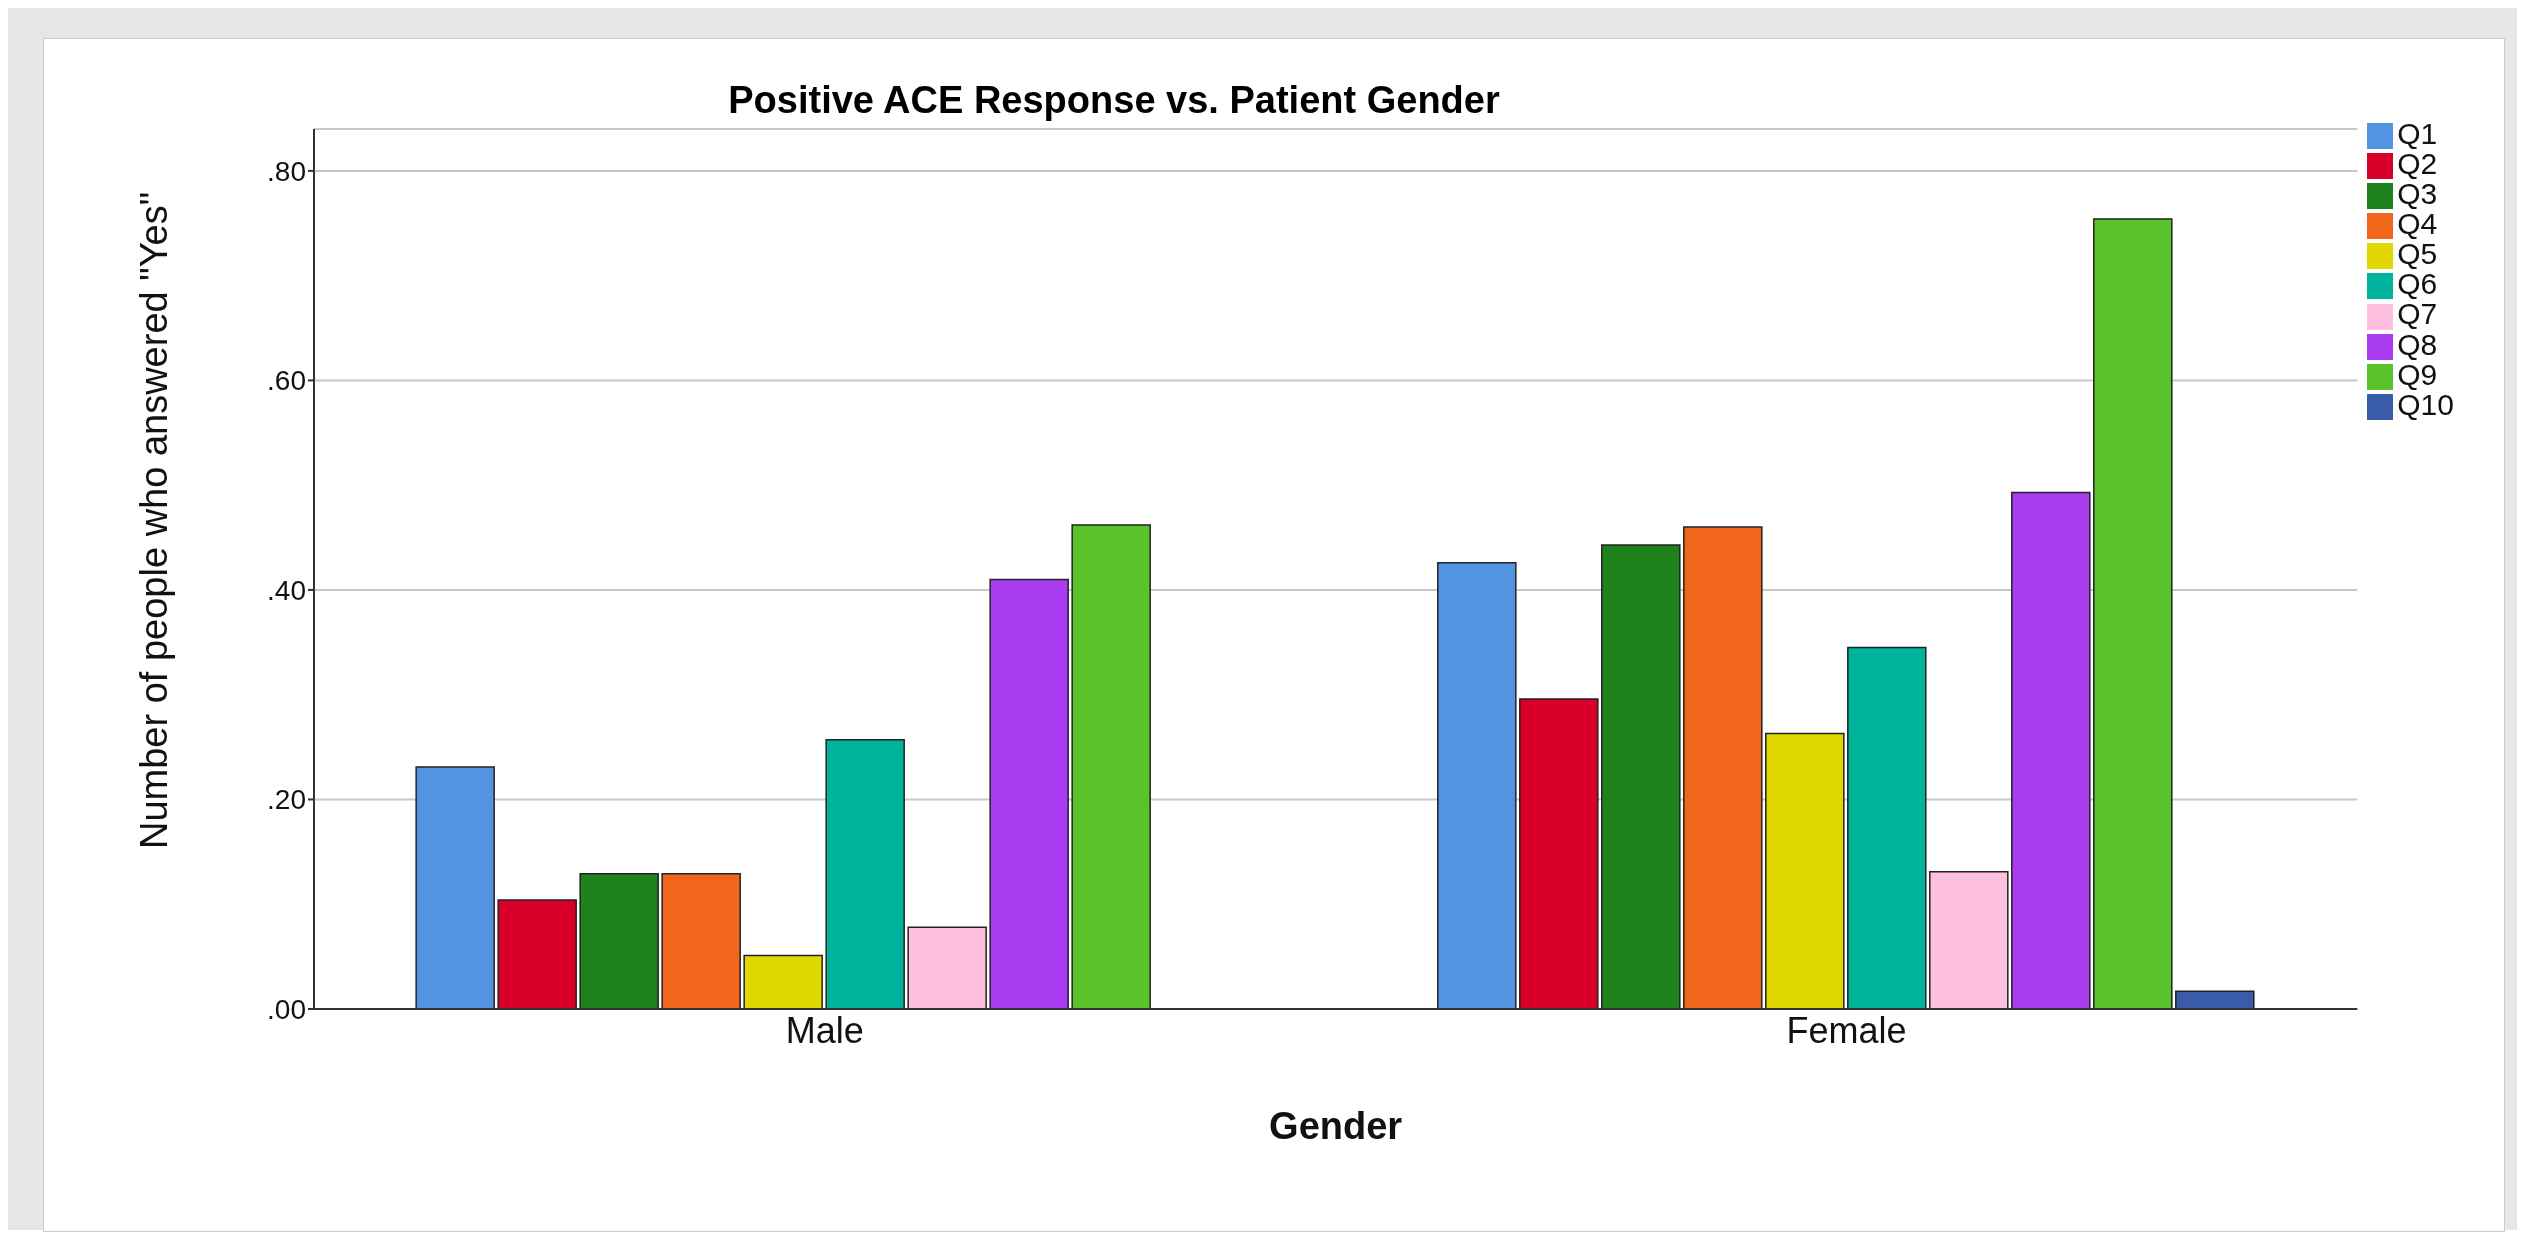 The width and height of the screenshot is (2525, 1238). I want to click on y-tick-label: .20, so click(286, 800).